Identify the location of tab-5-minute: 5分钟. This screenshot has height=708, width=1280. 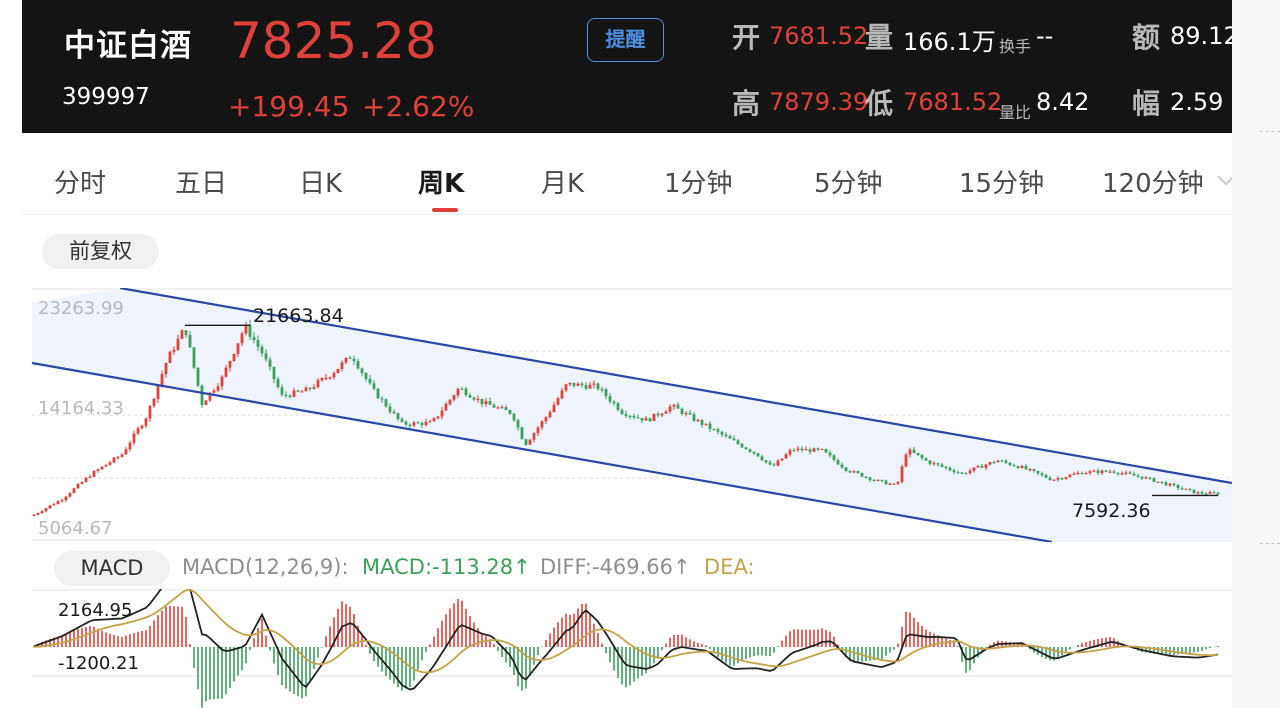
(848, 184).